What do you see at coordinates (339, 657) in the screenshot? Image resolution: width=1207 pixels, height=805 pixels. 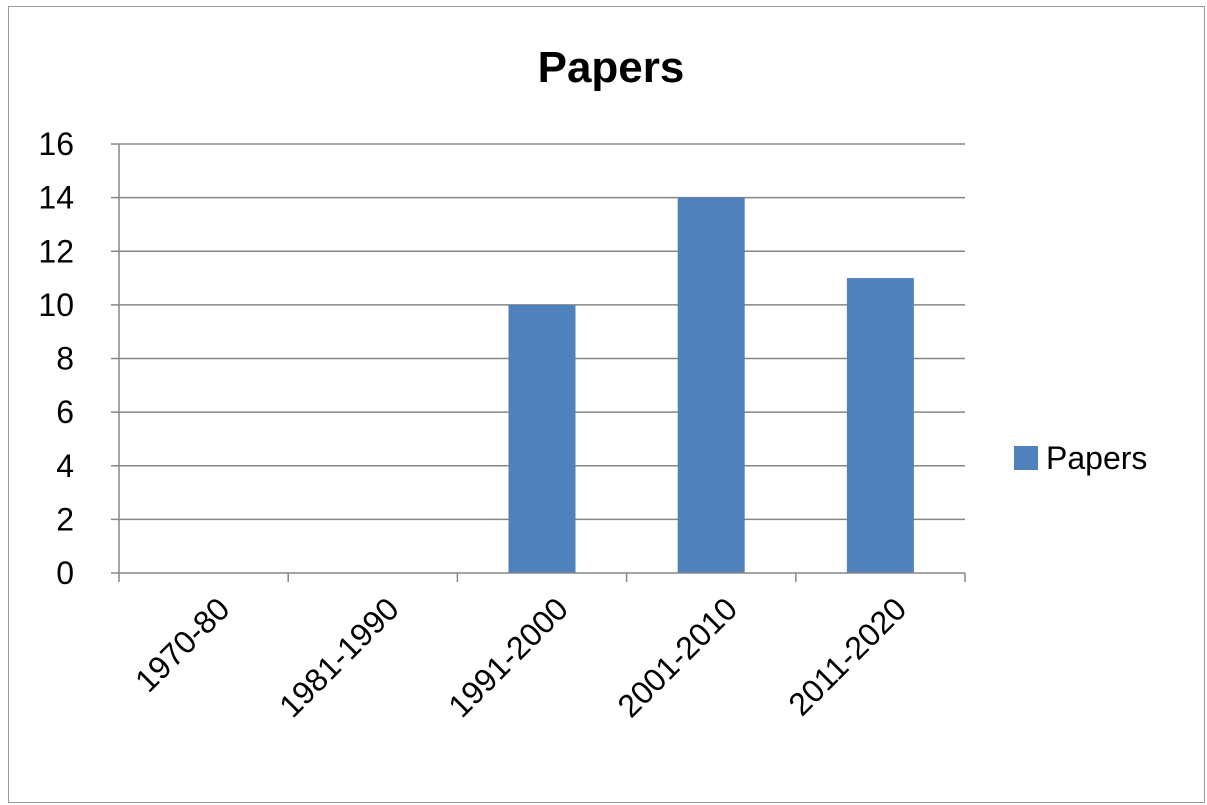 I see `x-tick-label: 1981-1990` at bounding box center [339, 657].